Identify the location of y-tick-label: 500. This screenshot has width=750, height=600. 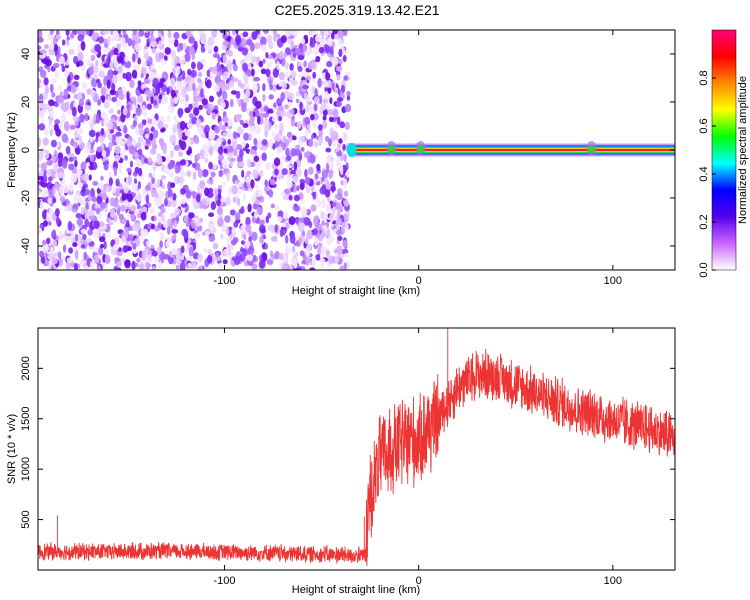
(26, 519).